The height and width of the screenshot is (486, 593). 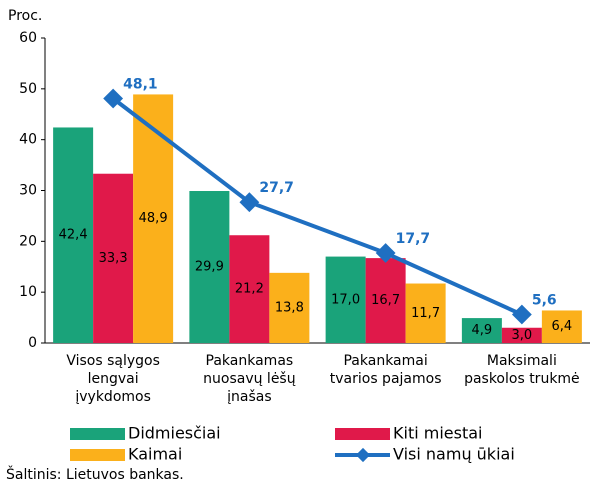 I want to click on legend-label: Didmiesčiai, so click(x=174, y=433).